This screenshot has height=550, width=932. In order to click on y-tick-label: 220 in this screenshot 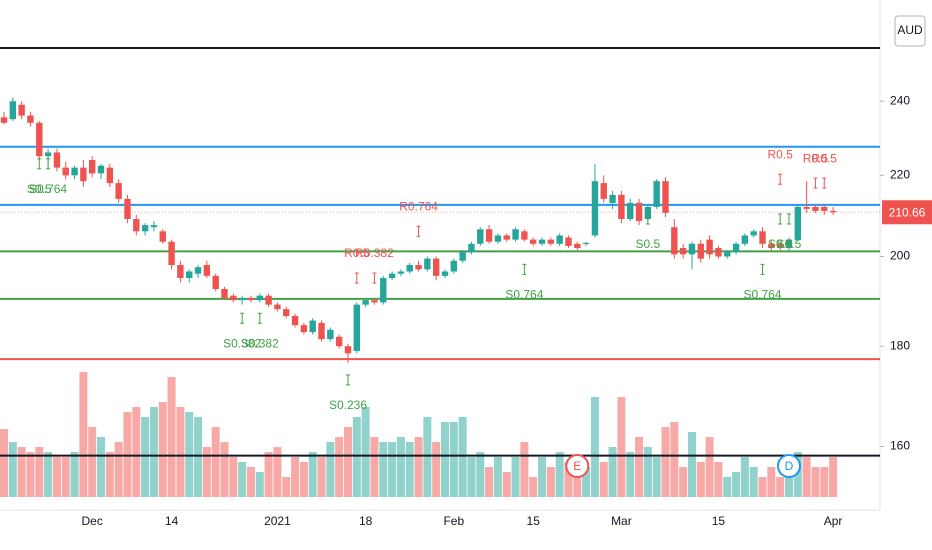, I will do `click(900, 174)`.